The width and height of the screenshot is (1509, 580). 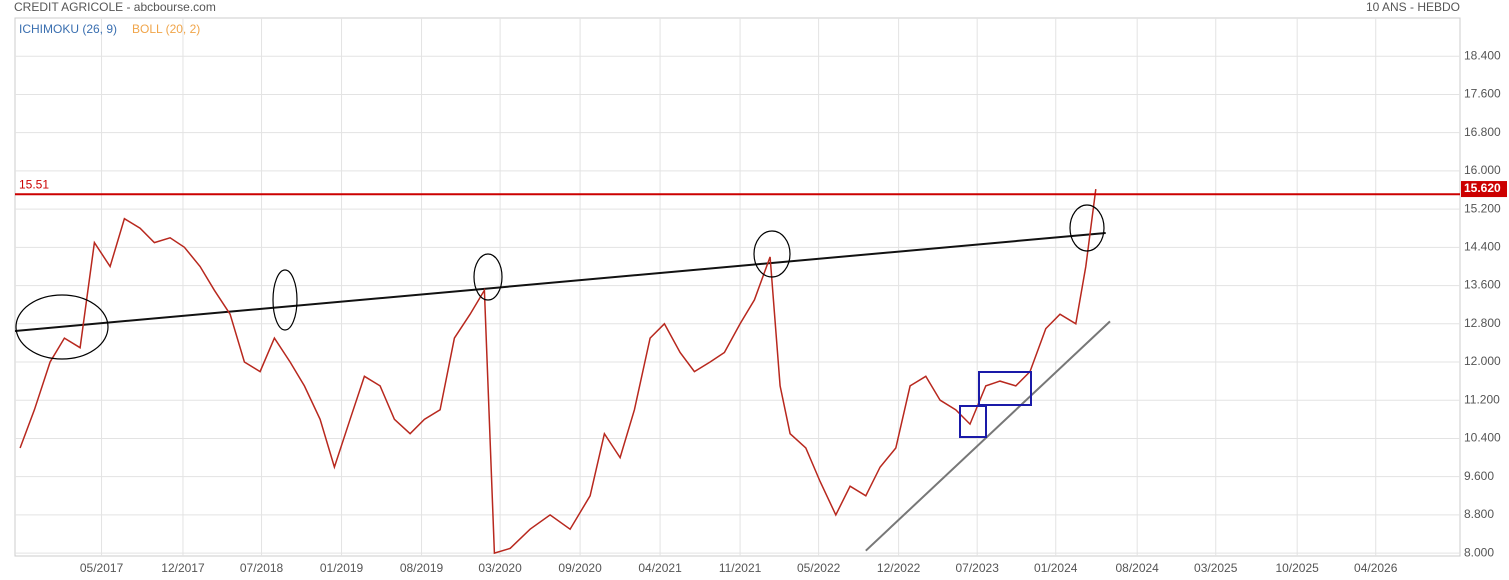 What do you see at coordinates (1413, 7) in the screenshot?
I see `chart-subtitle: 10 ANS - HEBDO` at bounding box center [1413, 7].